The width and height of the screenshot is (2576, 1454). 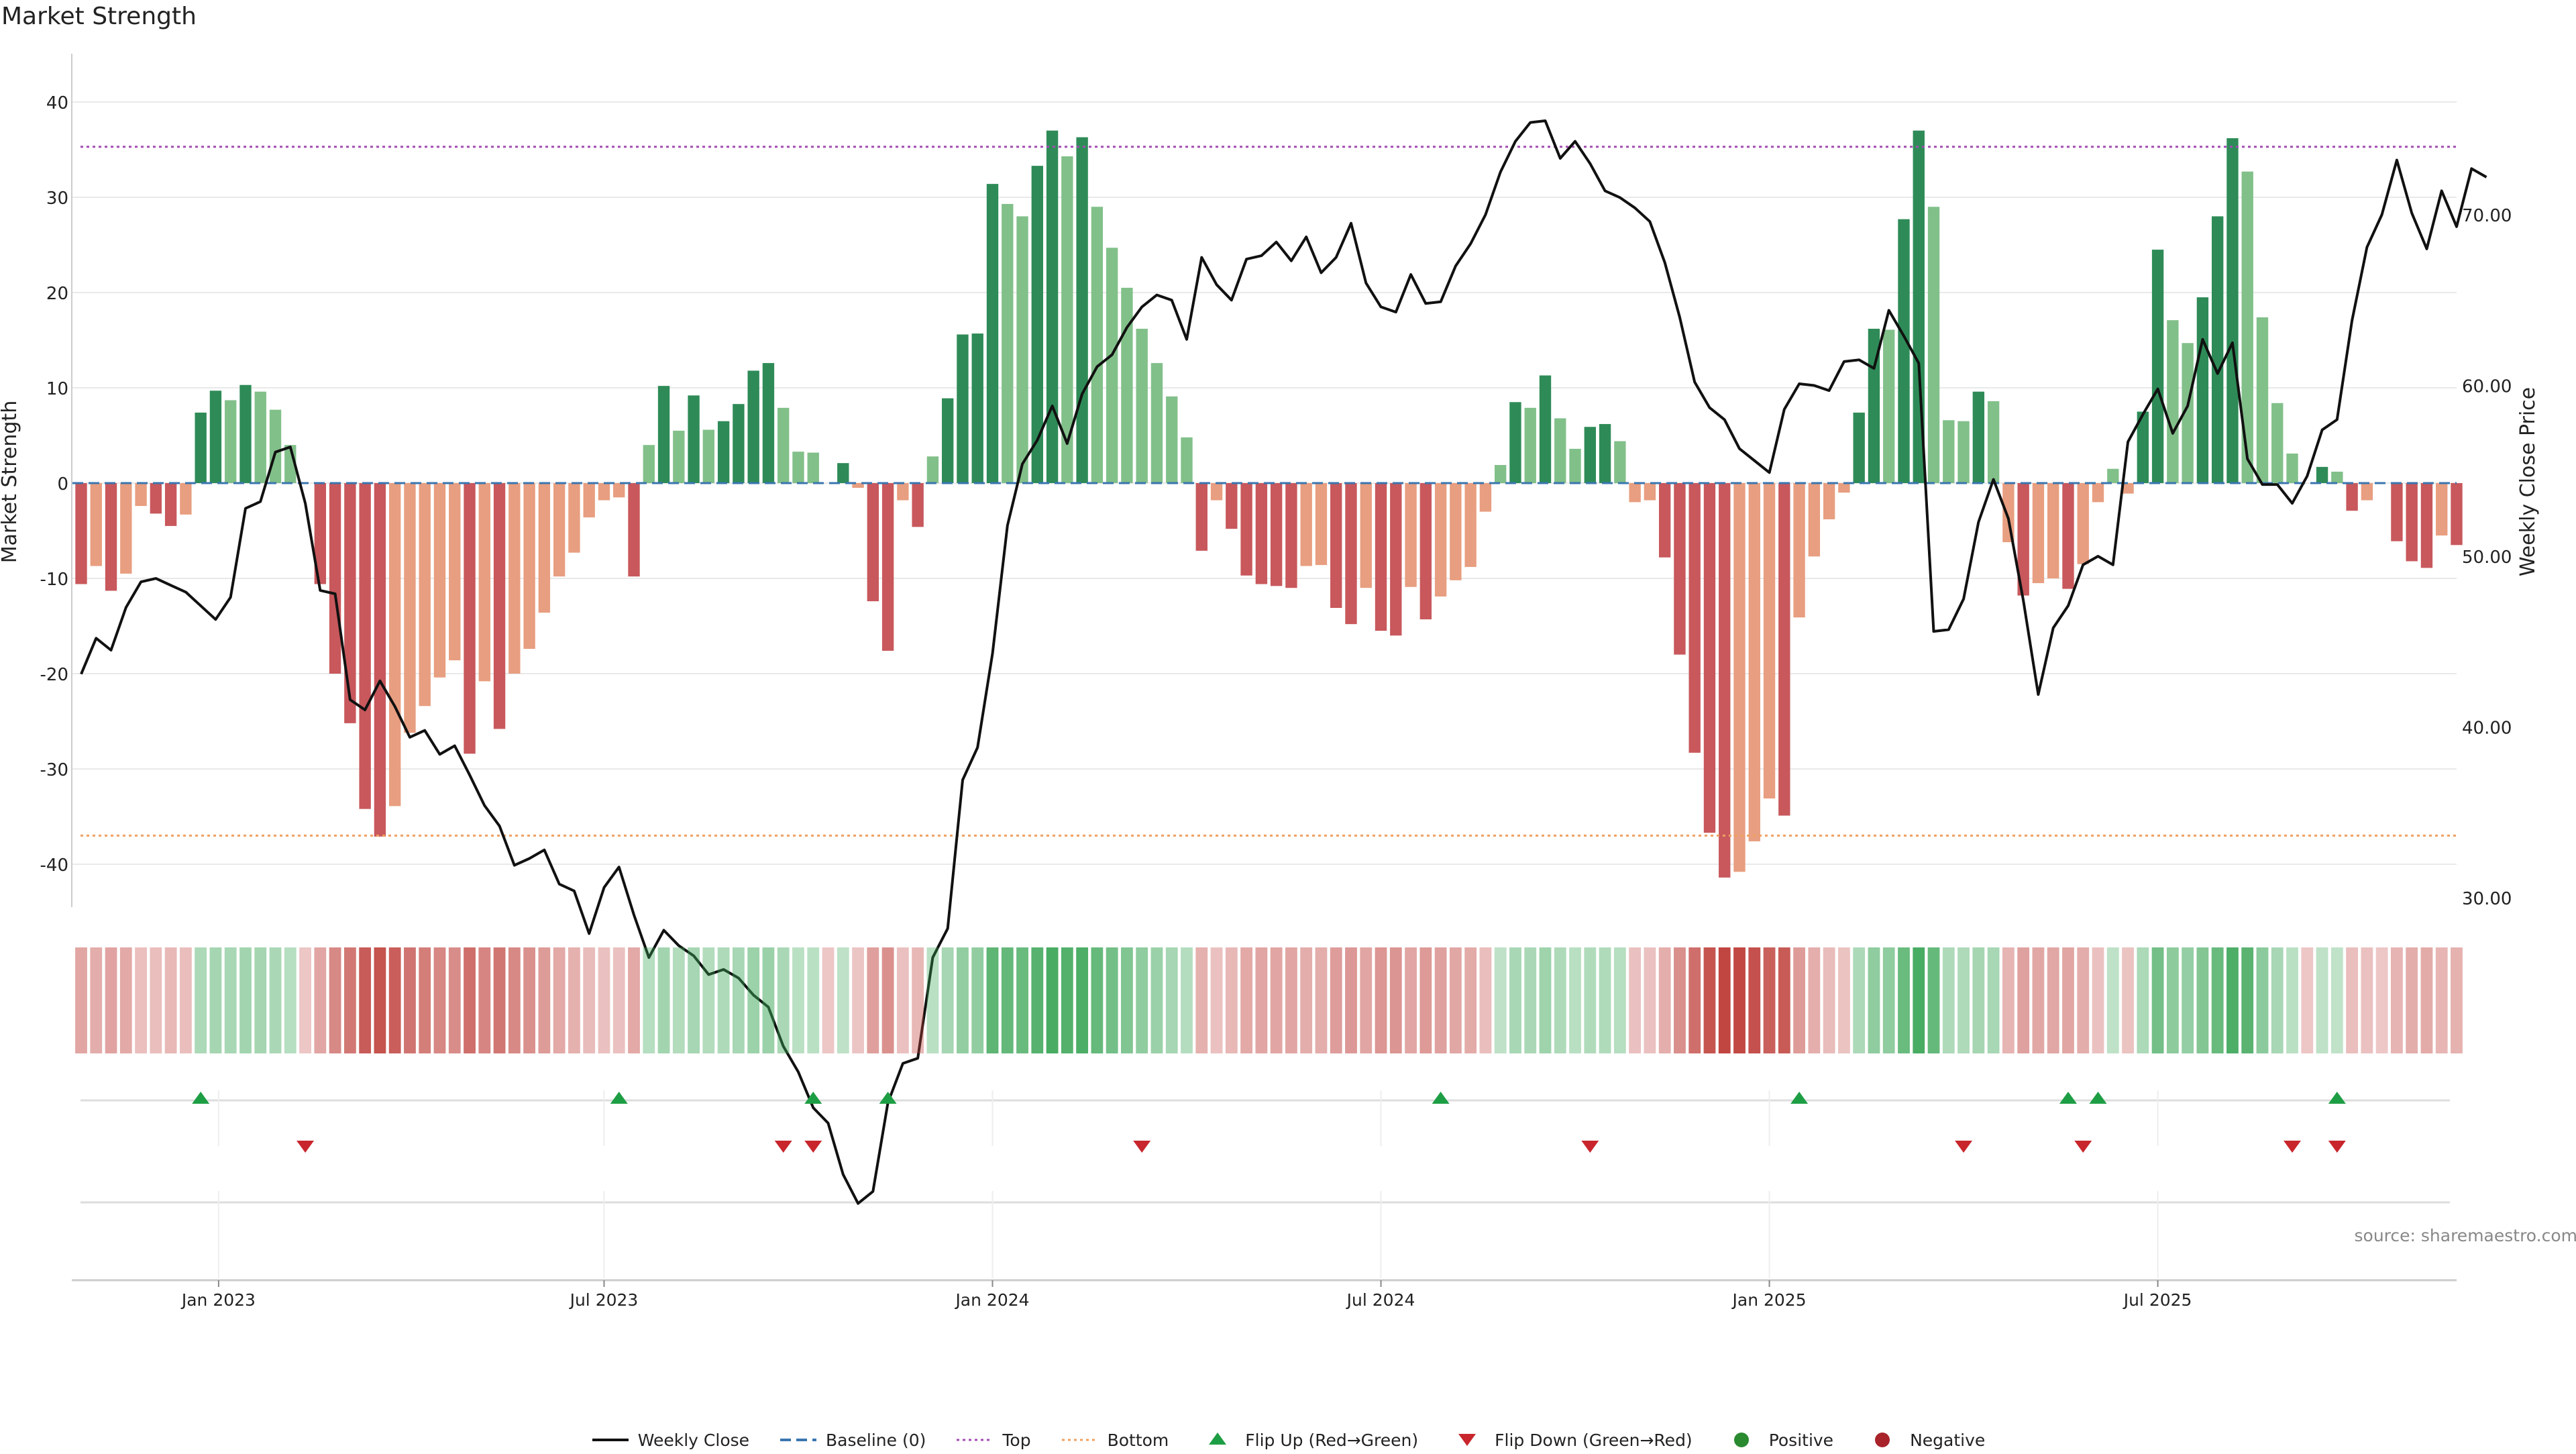 What do you see at coordinates (1594, 1440) in the screenshot?
I see `legend-label: Flip Down (Green→Red)` at bounding box center [1594, 1440].